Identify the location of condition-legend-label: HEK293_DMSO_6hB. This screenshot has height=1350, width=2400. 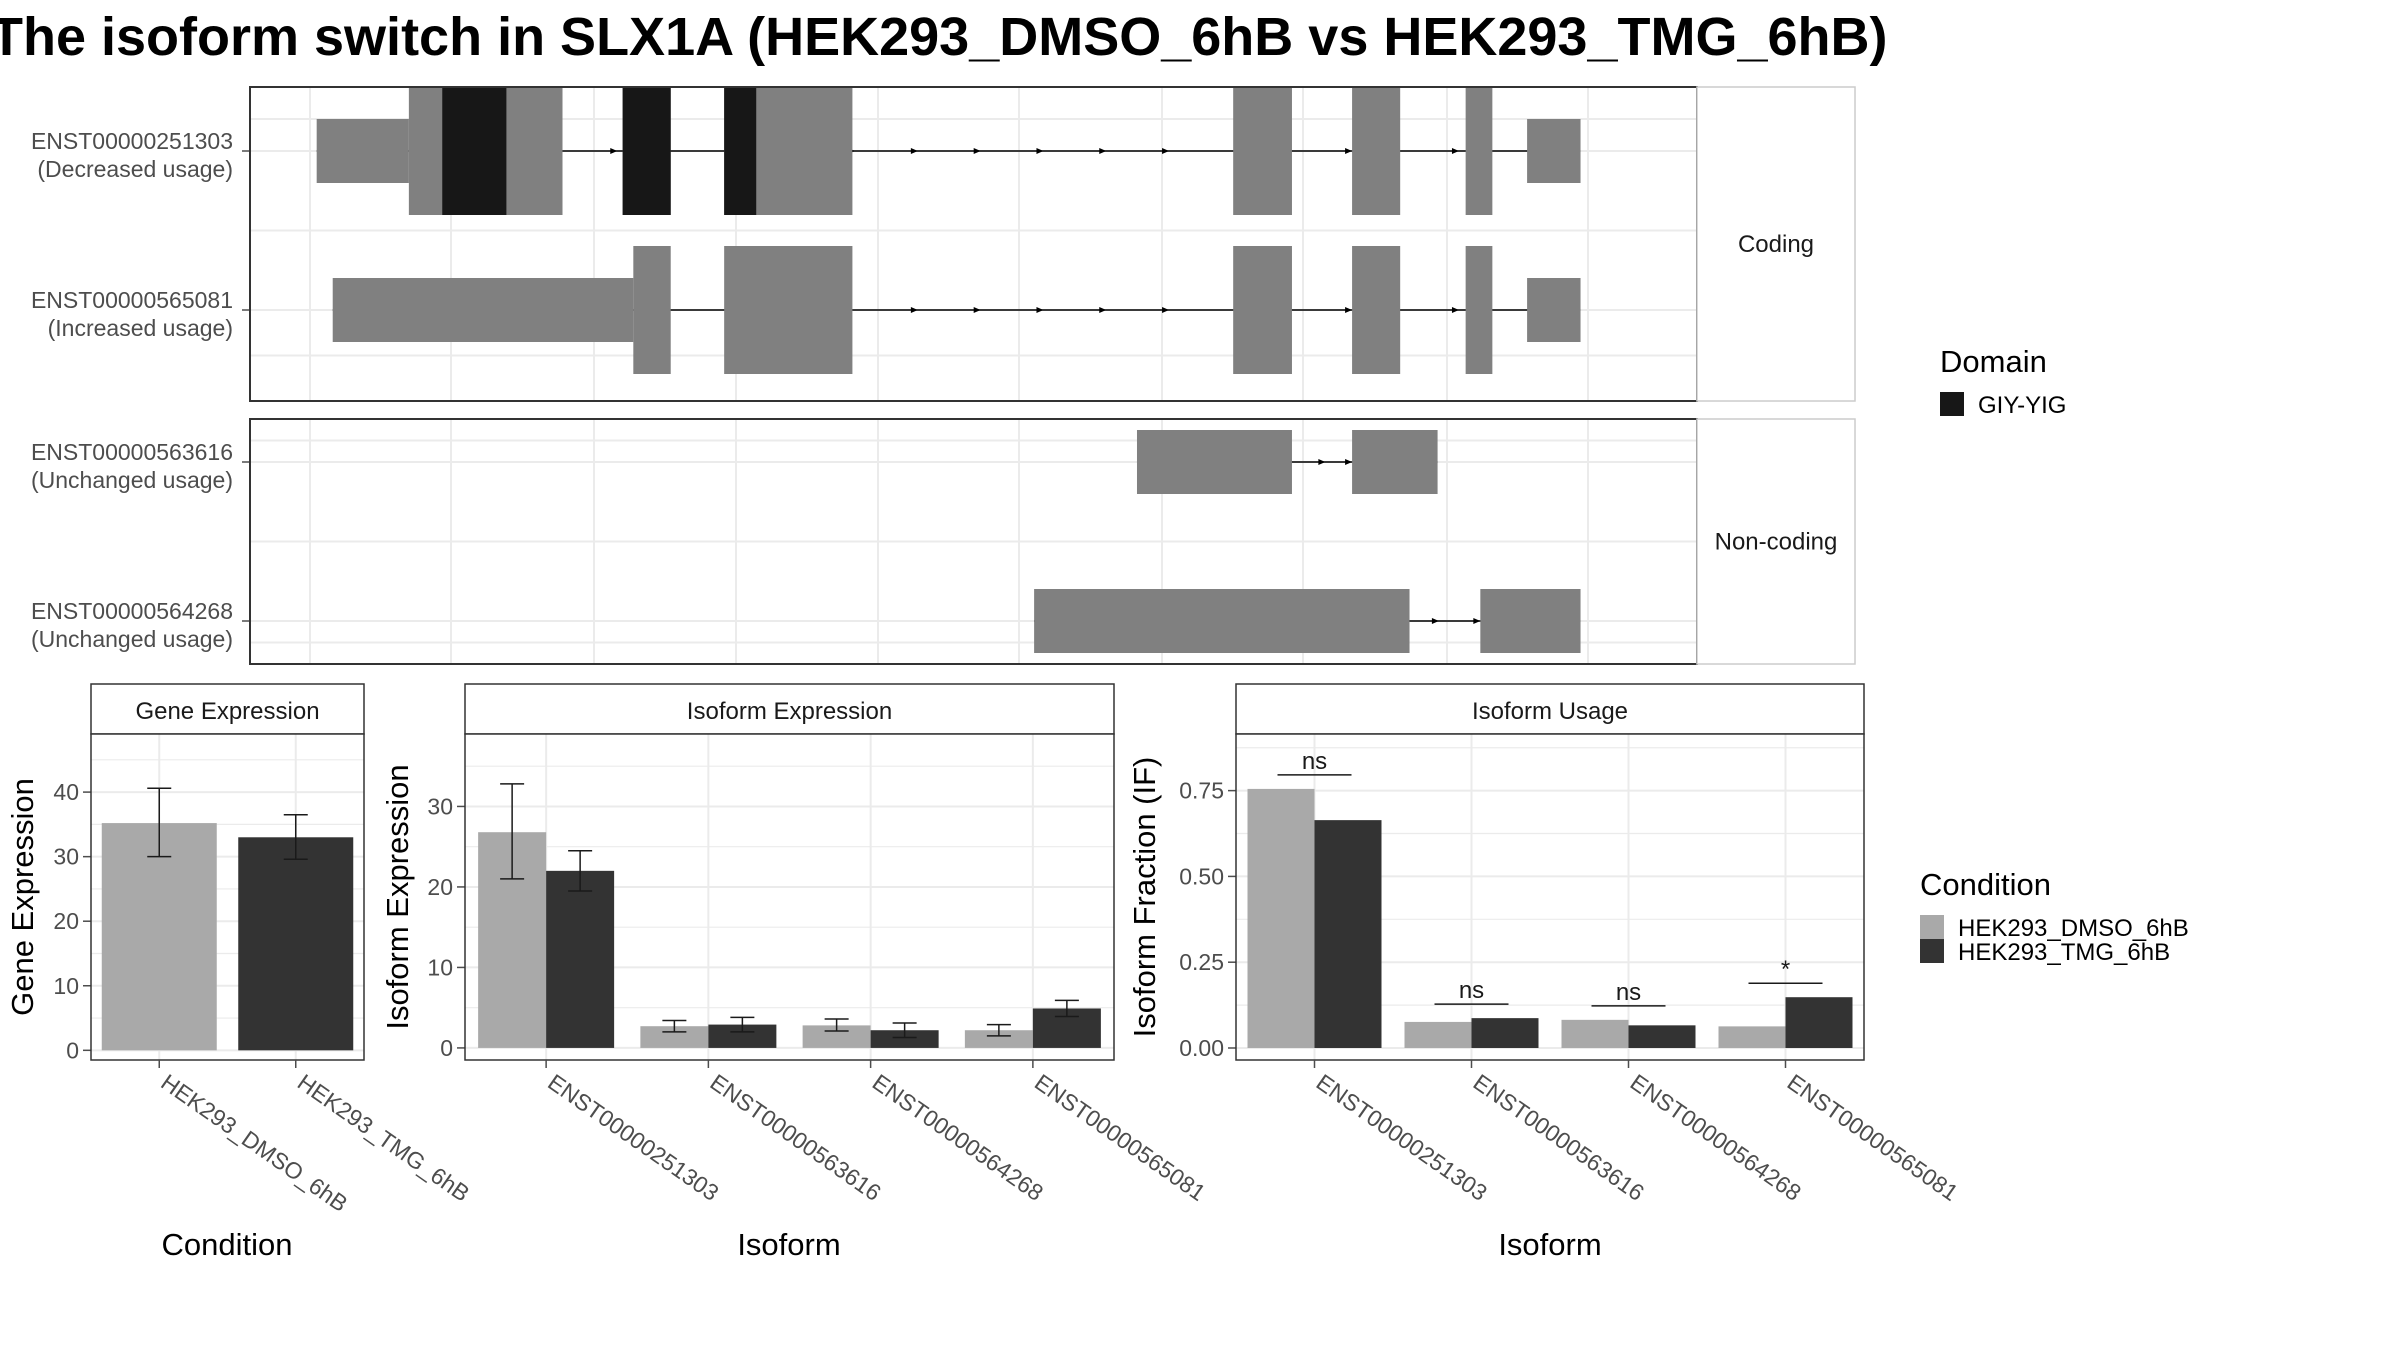
(2073, 928).